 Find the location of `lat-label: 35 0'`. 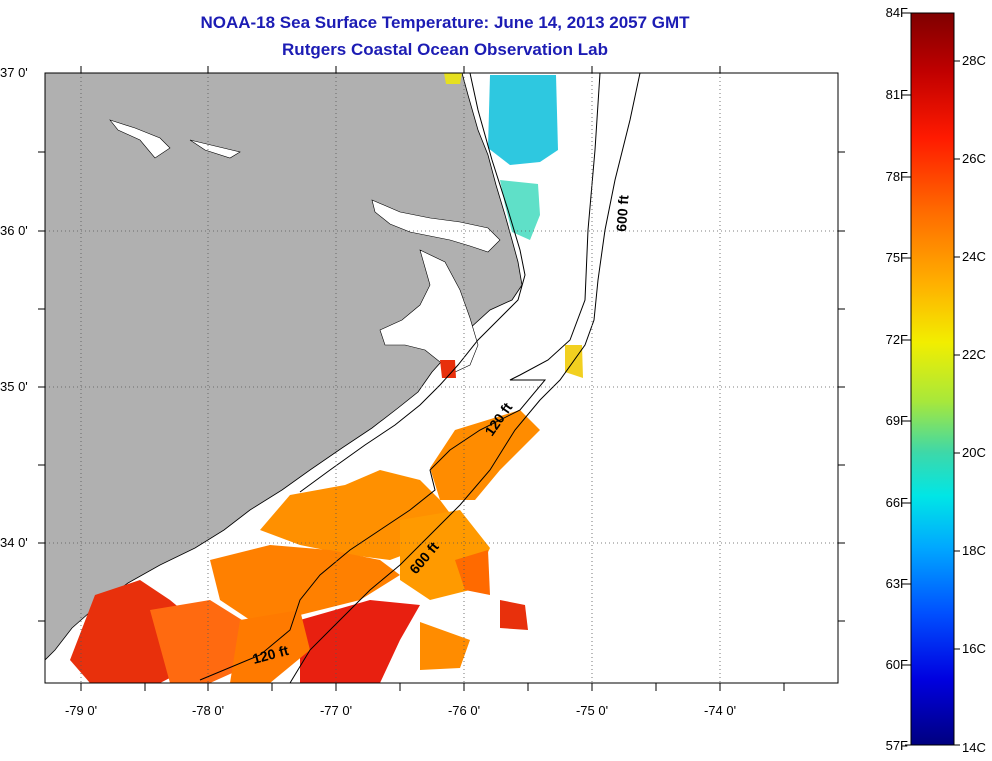

lat-label: 35 0' is located at coordinates (14, 386).